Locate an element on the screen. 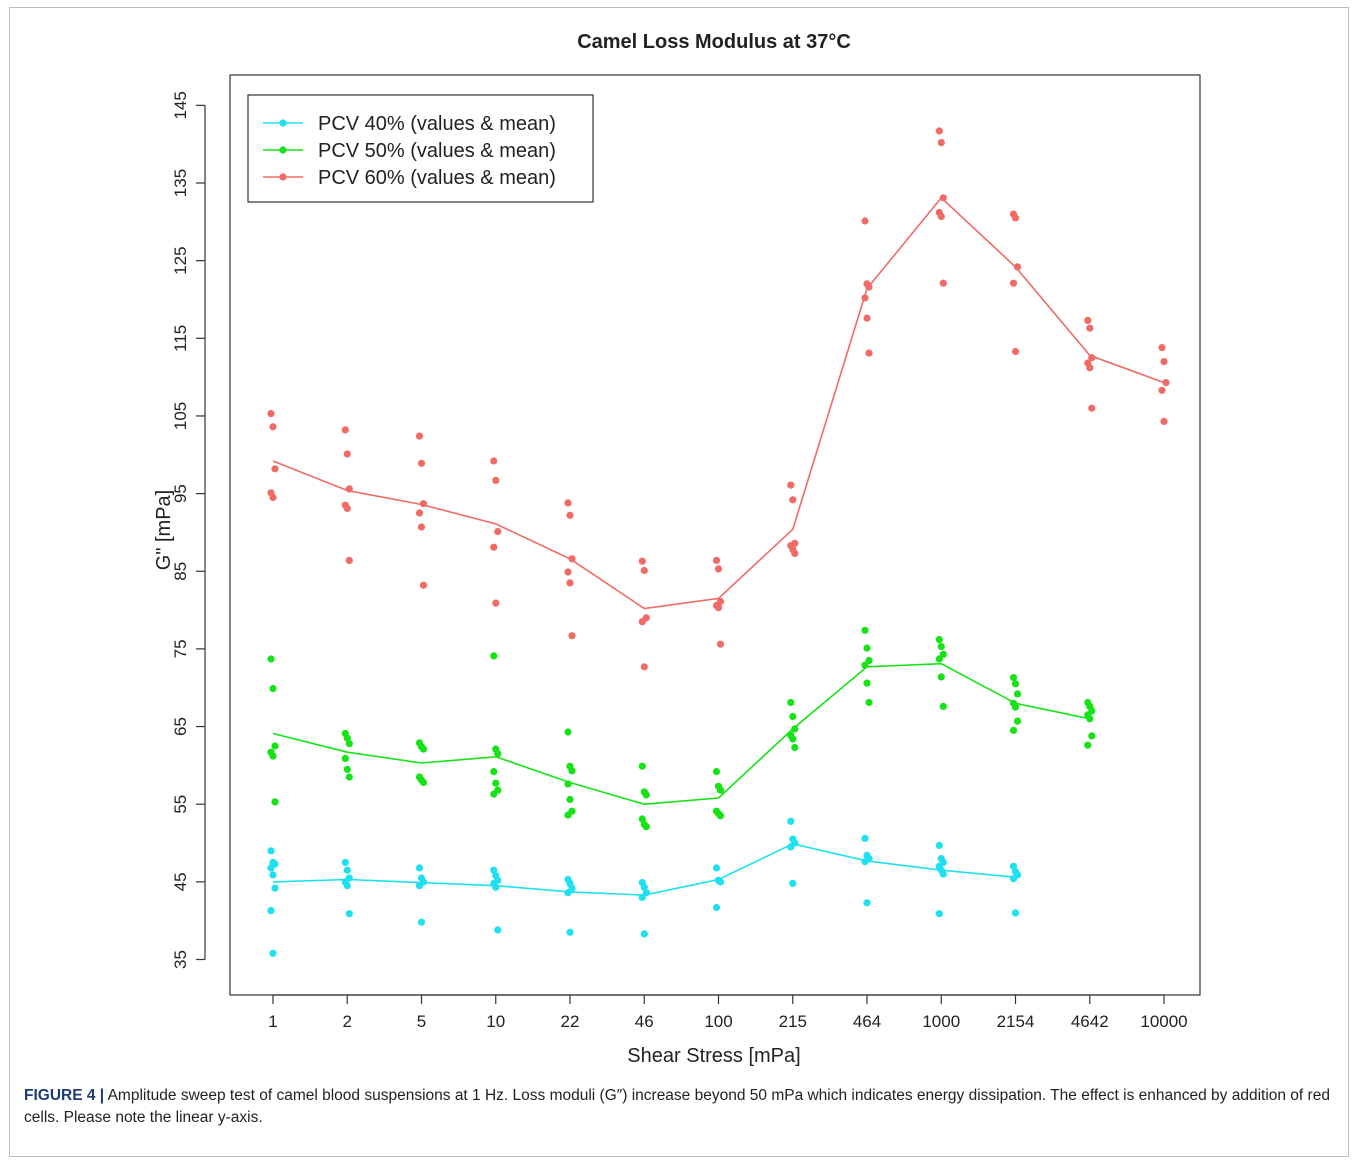 The height and width of the screenshot is (1163, 1358). legend-swatch-dot is located at coordinates (283, 150).